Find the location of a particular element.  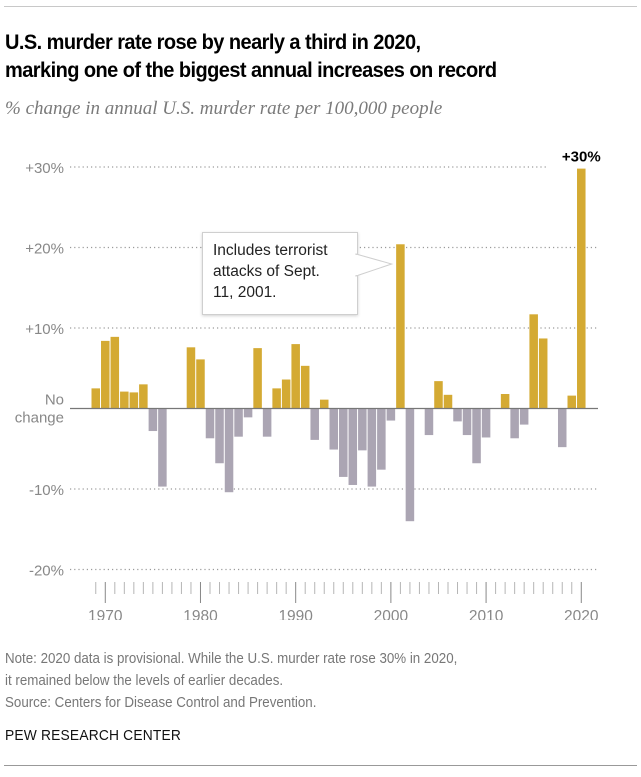

bar-1974 is located at coordinates (143, 396).